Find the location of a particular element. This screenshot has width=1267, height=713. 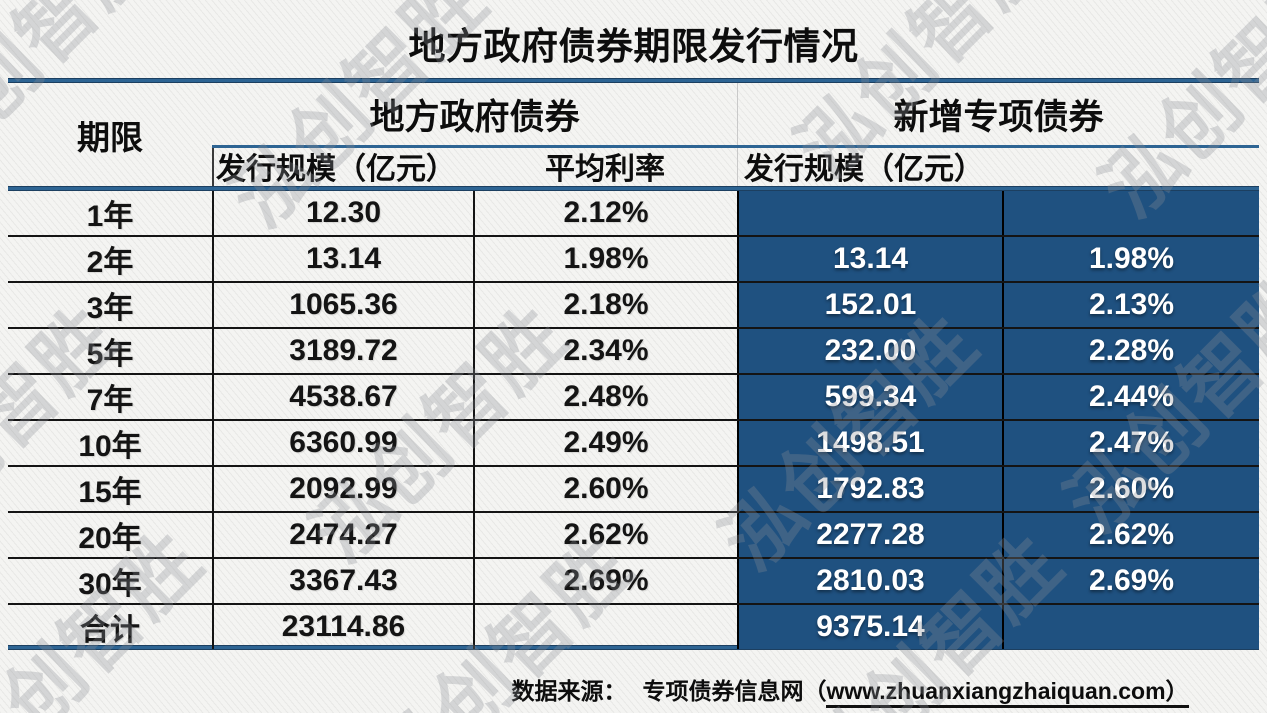

page-title: 地方政府债券期限发行情况 is located at coordinates (633, 46).